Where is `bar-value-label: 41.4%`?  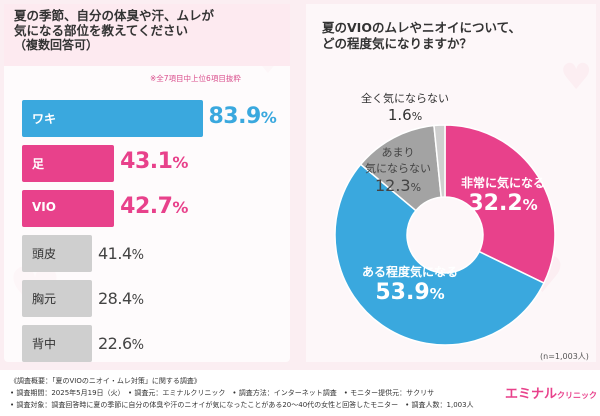
bar-value-label: 41.4% is located at coordinates (121, 253).